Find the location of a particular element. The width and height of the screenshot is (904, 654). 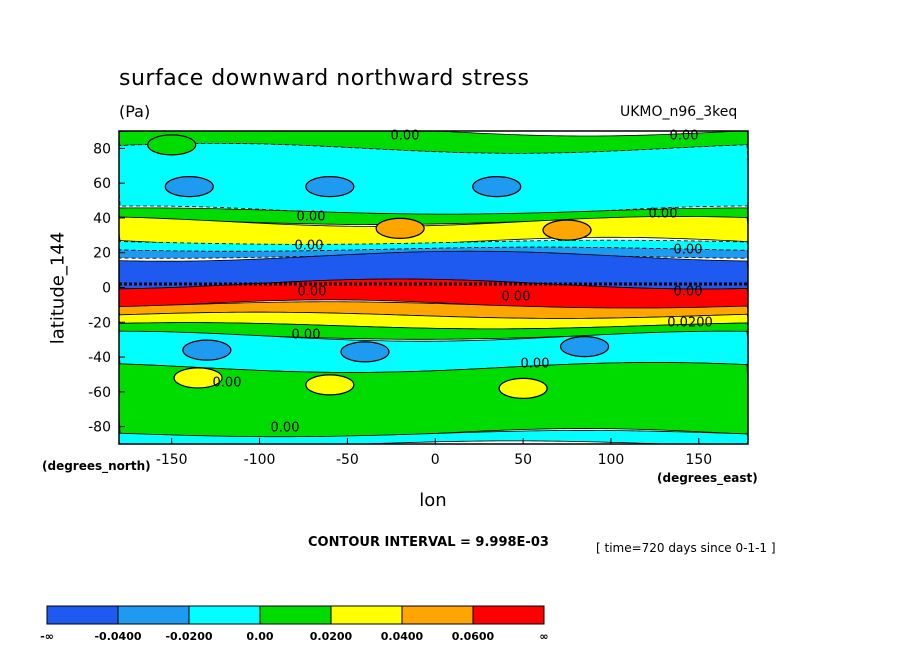

contour-label-0: 0.00 is located at coordinates (405, 136).